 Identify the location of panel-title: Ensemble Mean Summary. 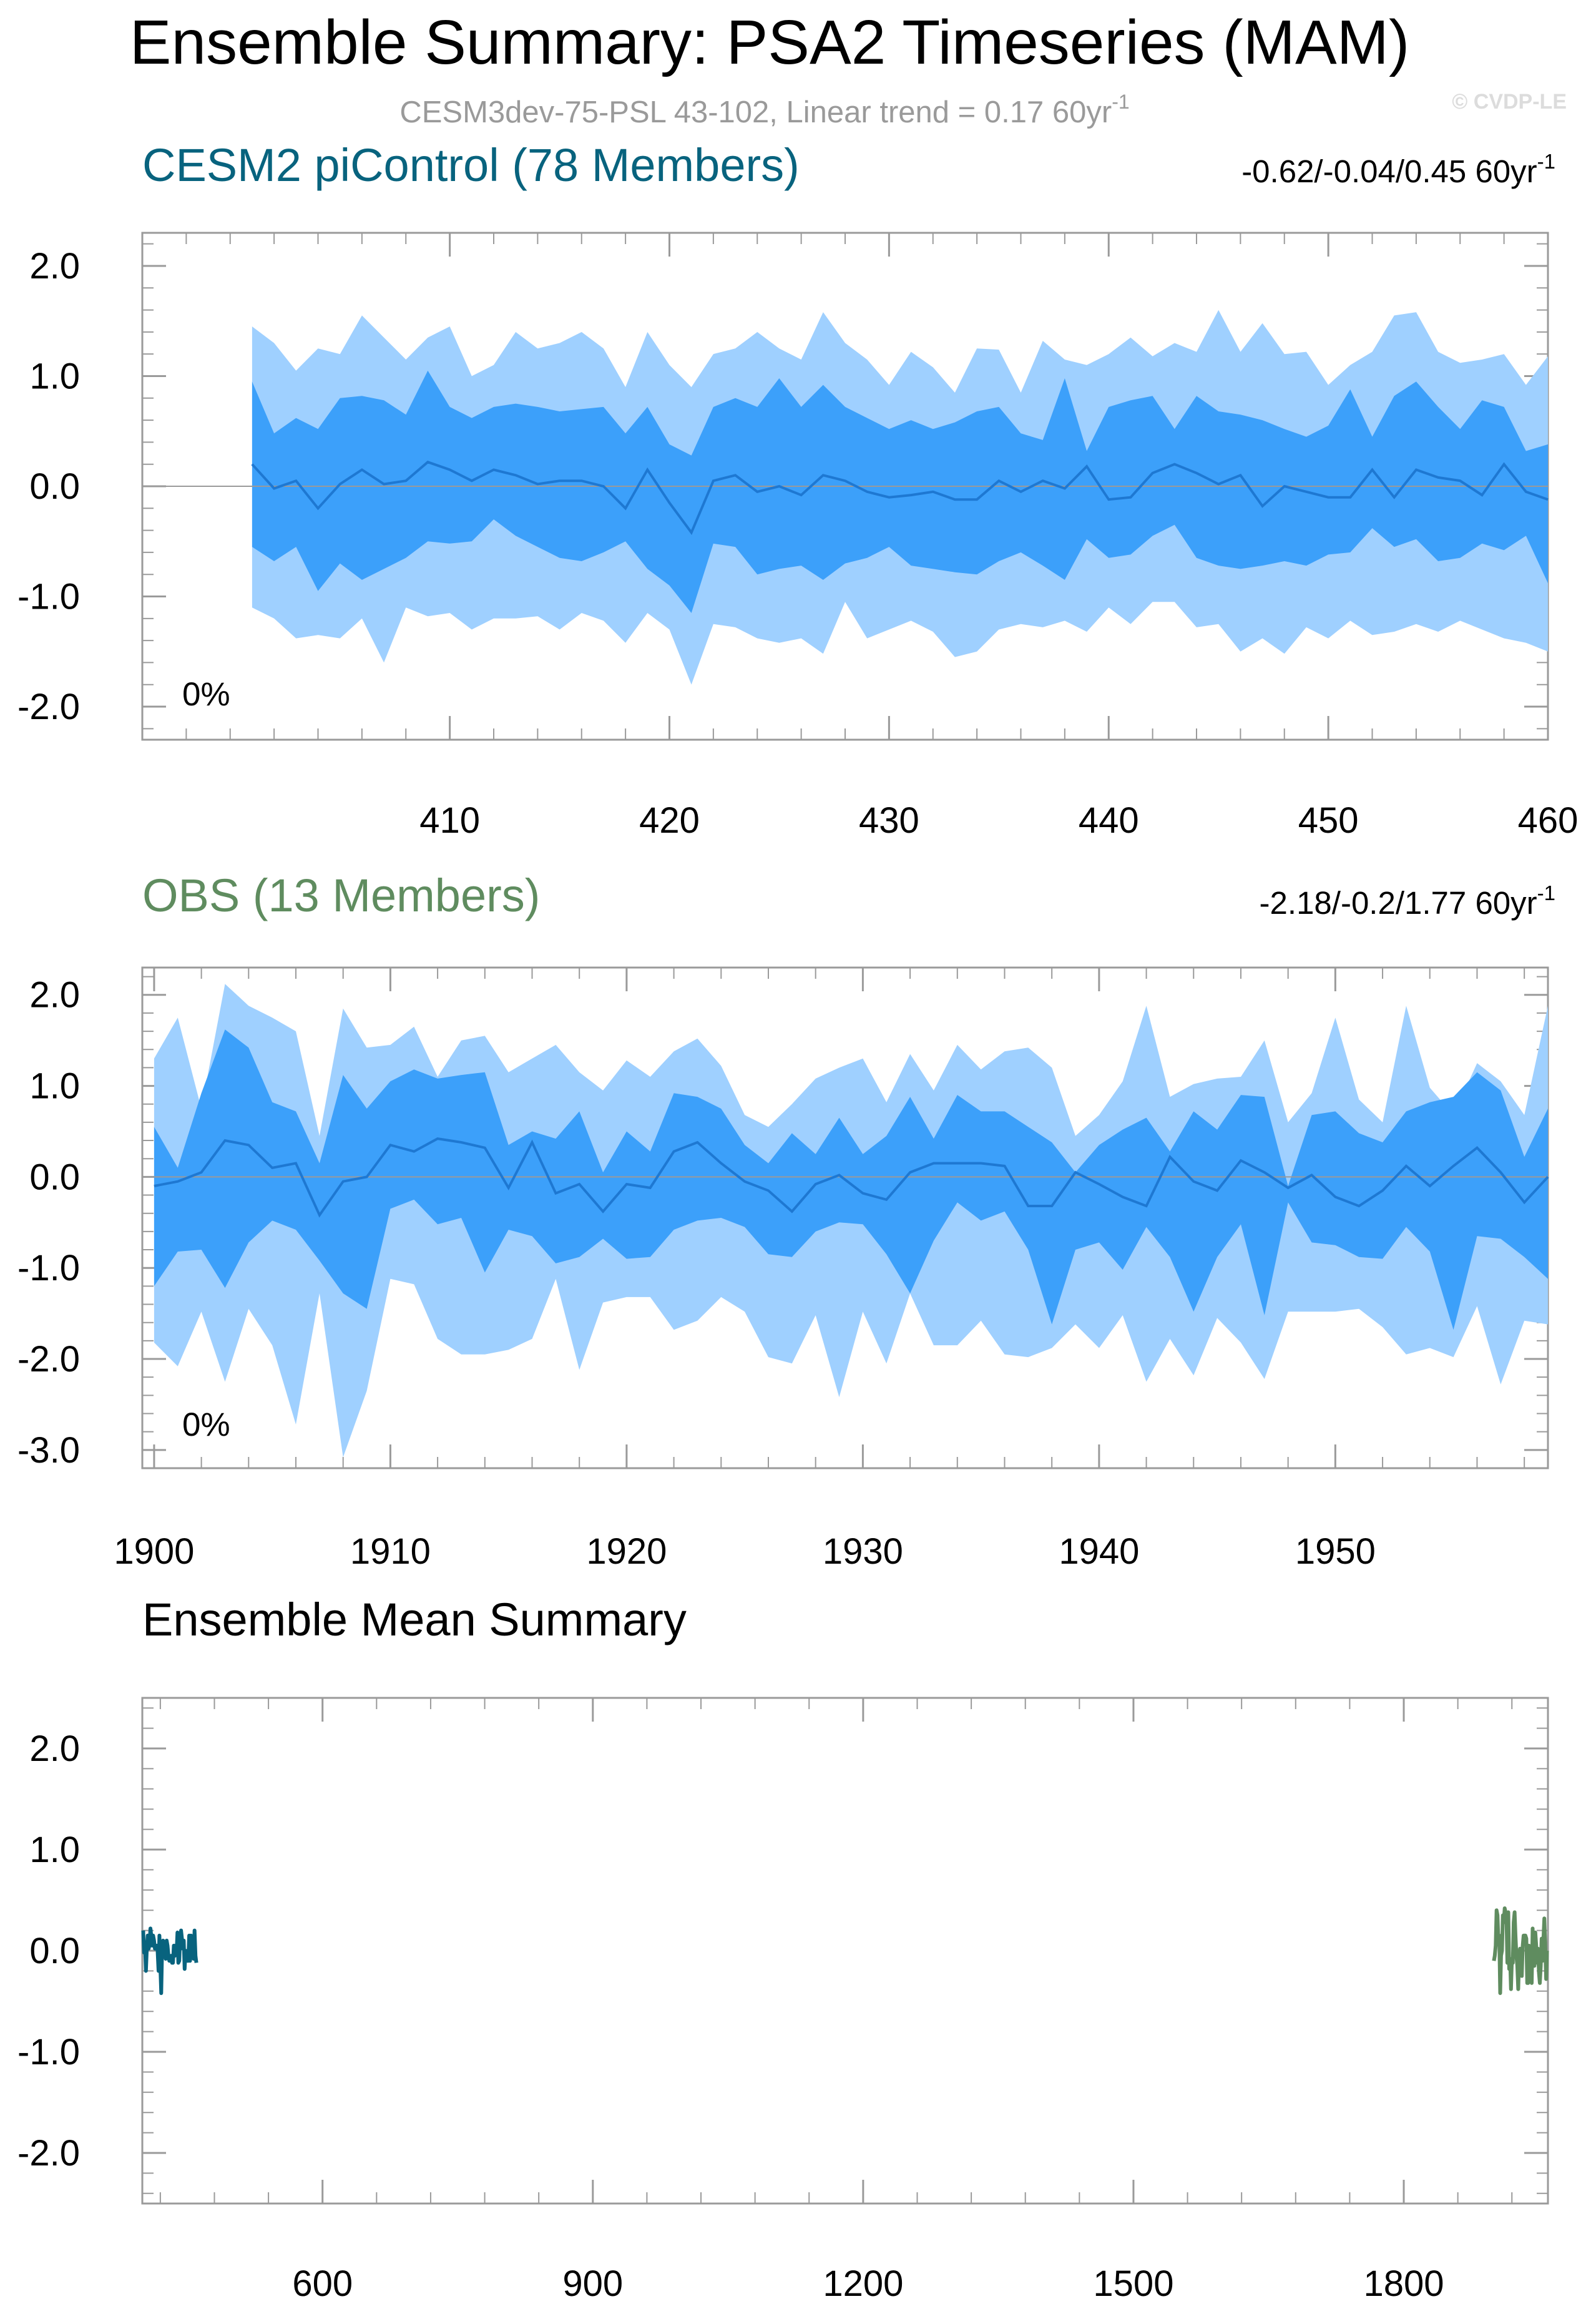
(414, 1619).